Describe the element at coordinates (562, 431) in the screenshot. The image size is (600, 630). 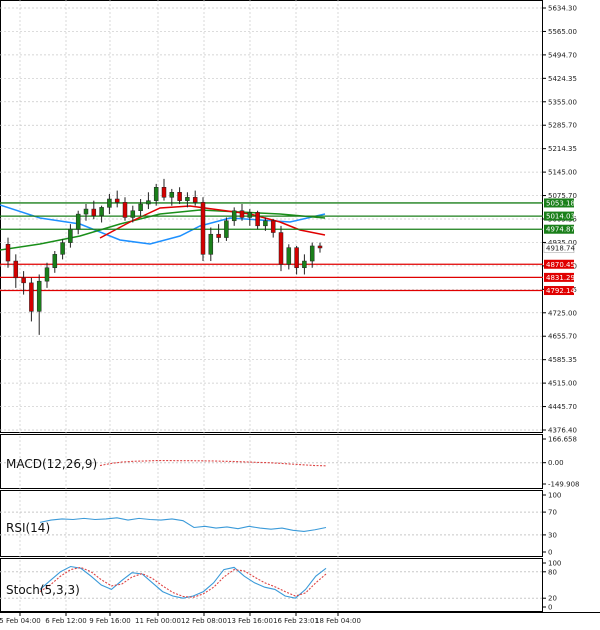
I see `y-tick-label: 4376.40` at that location.